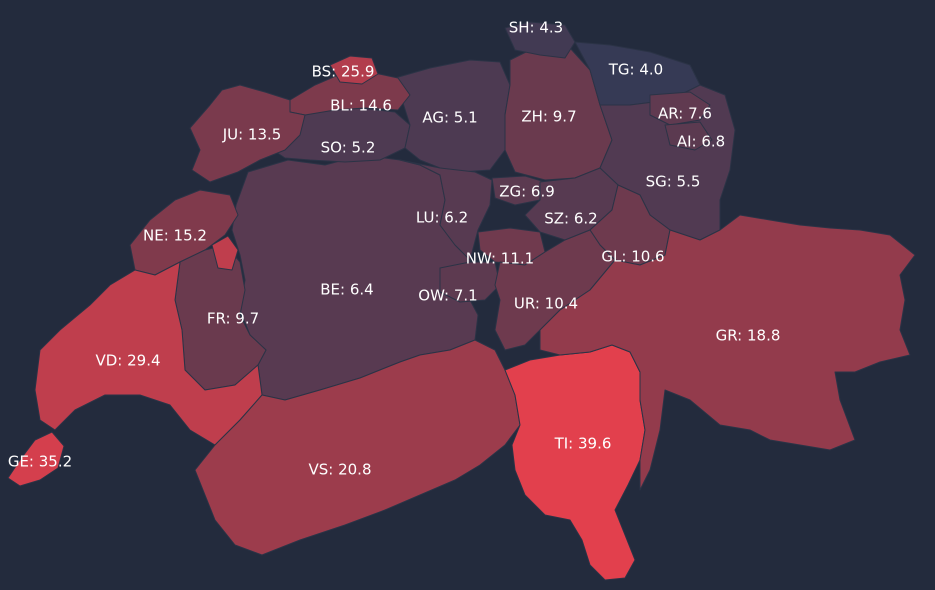 This screenshot has height=590, width=935. What do you see at coordinates (348, 148) in the screenshot?
I see `canton-label-so: SO: 5.2` at bounding box center [348, 148].